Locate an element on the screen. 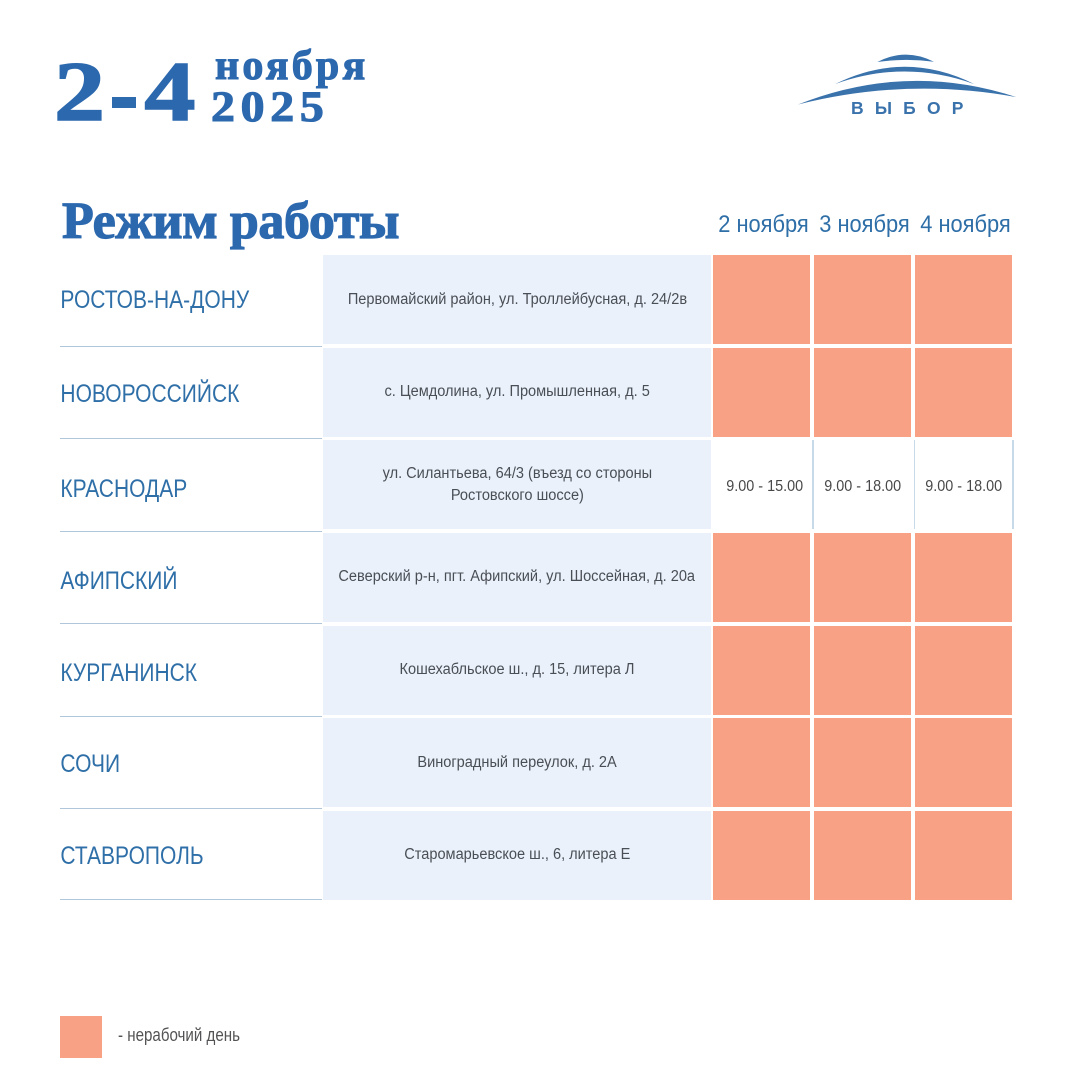  svg-text: ВЫБОР is located at coordinates (913, 108).